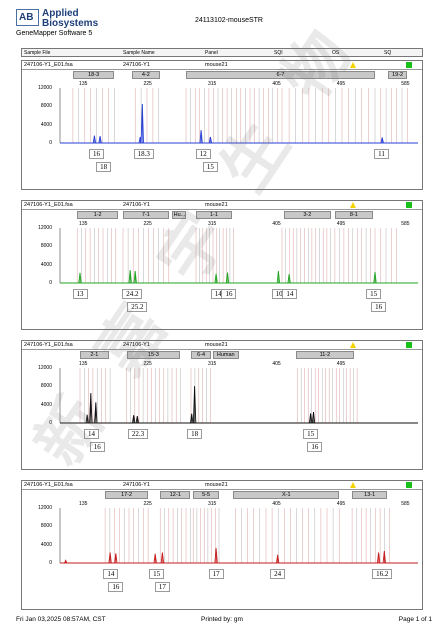 Image resolution: width=448 pixels, height=636 pixels. I want to click on x-tick-label: 585, so click(405, 84).